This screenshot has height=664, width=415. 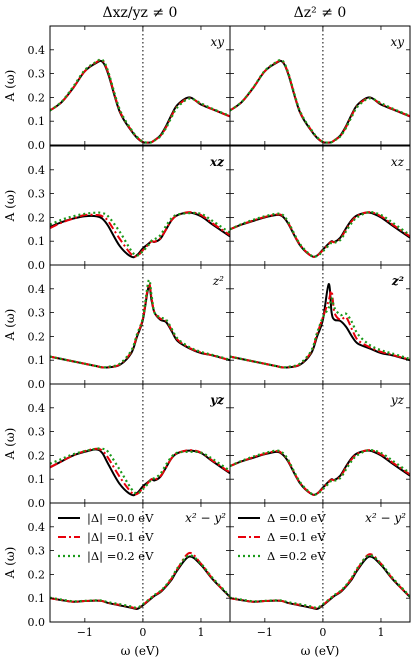 I want to click on panel-r4-c1: −1 0 1 Δ =0.0 eV Δ =0.1 eV Δ =0.2 eV x² − y², so click(x=320, y=570).